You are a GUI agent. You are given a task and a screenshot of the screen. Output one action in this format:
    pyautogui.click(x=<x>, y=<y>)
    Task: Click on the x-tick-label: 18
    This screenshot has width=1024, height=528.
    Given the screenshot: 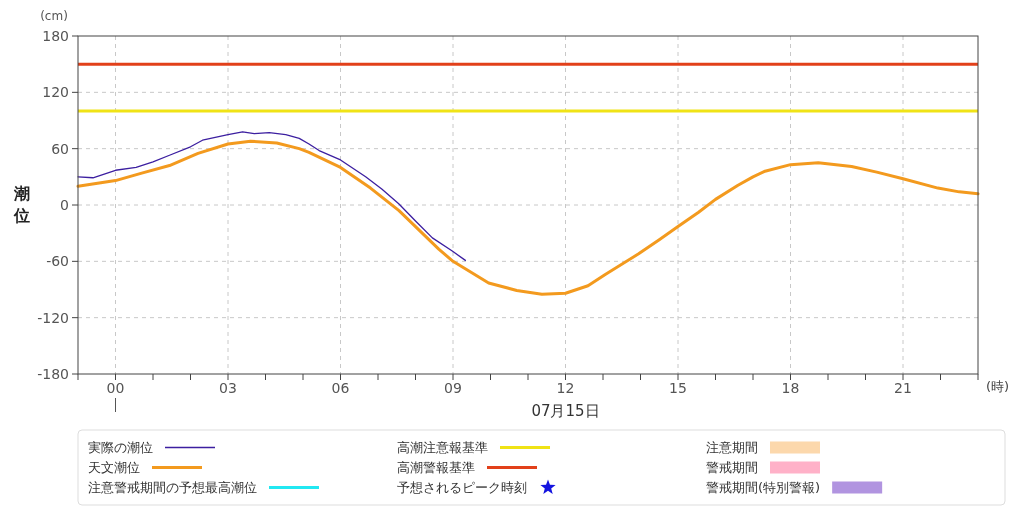 What is the action you would take?
    pyautogui.click(x=790, y=388)
    